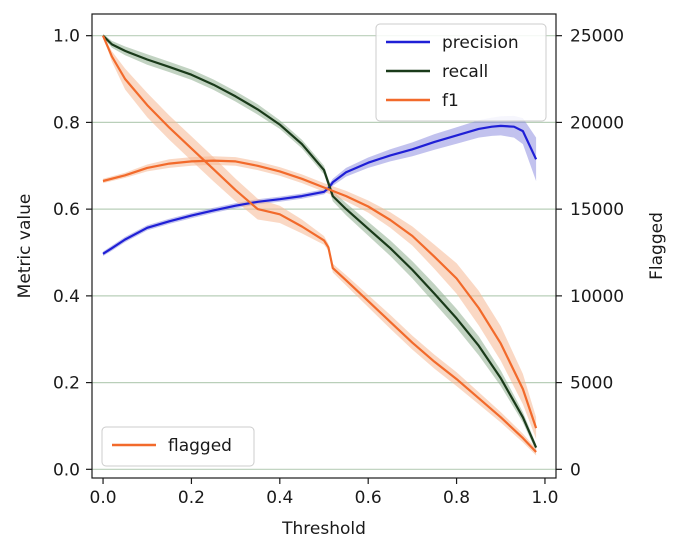 The height and width of the screenshot is (554, 680). I want to click on y2-tick-label-5: 25000, so click(597, 37).